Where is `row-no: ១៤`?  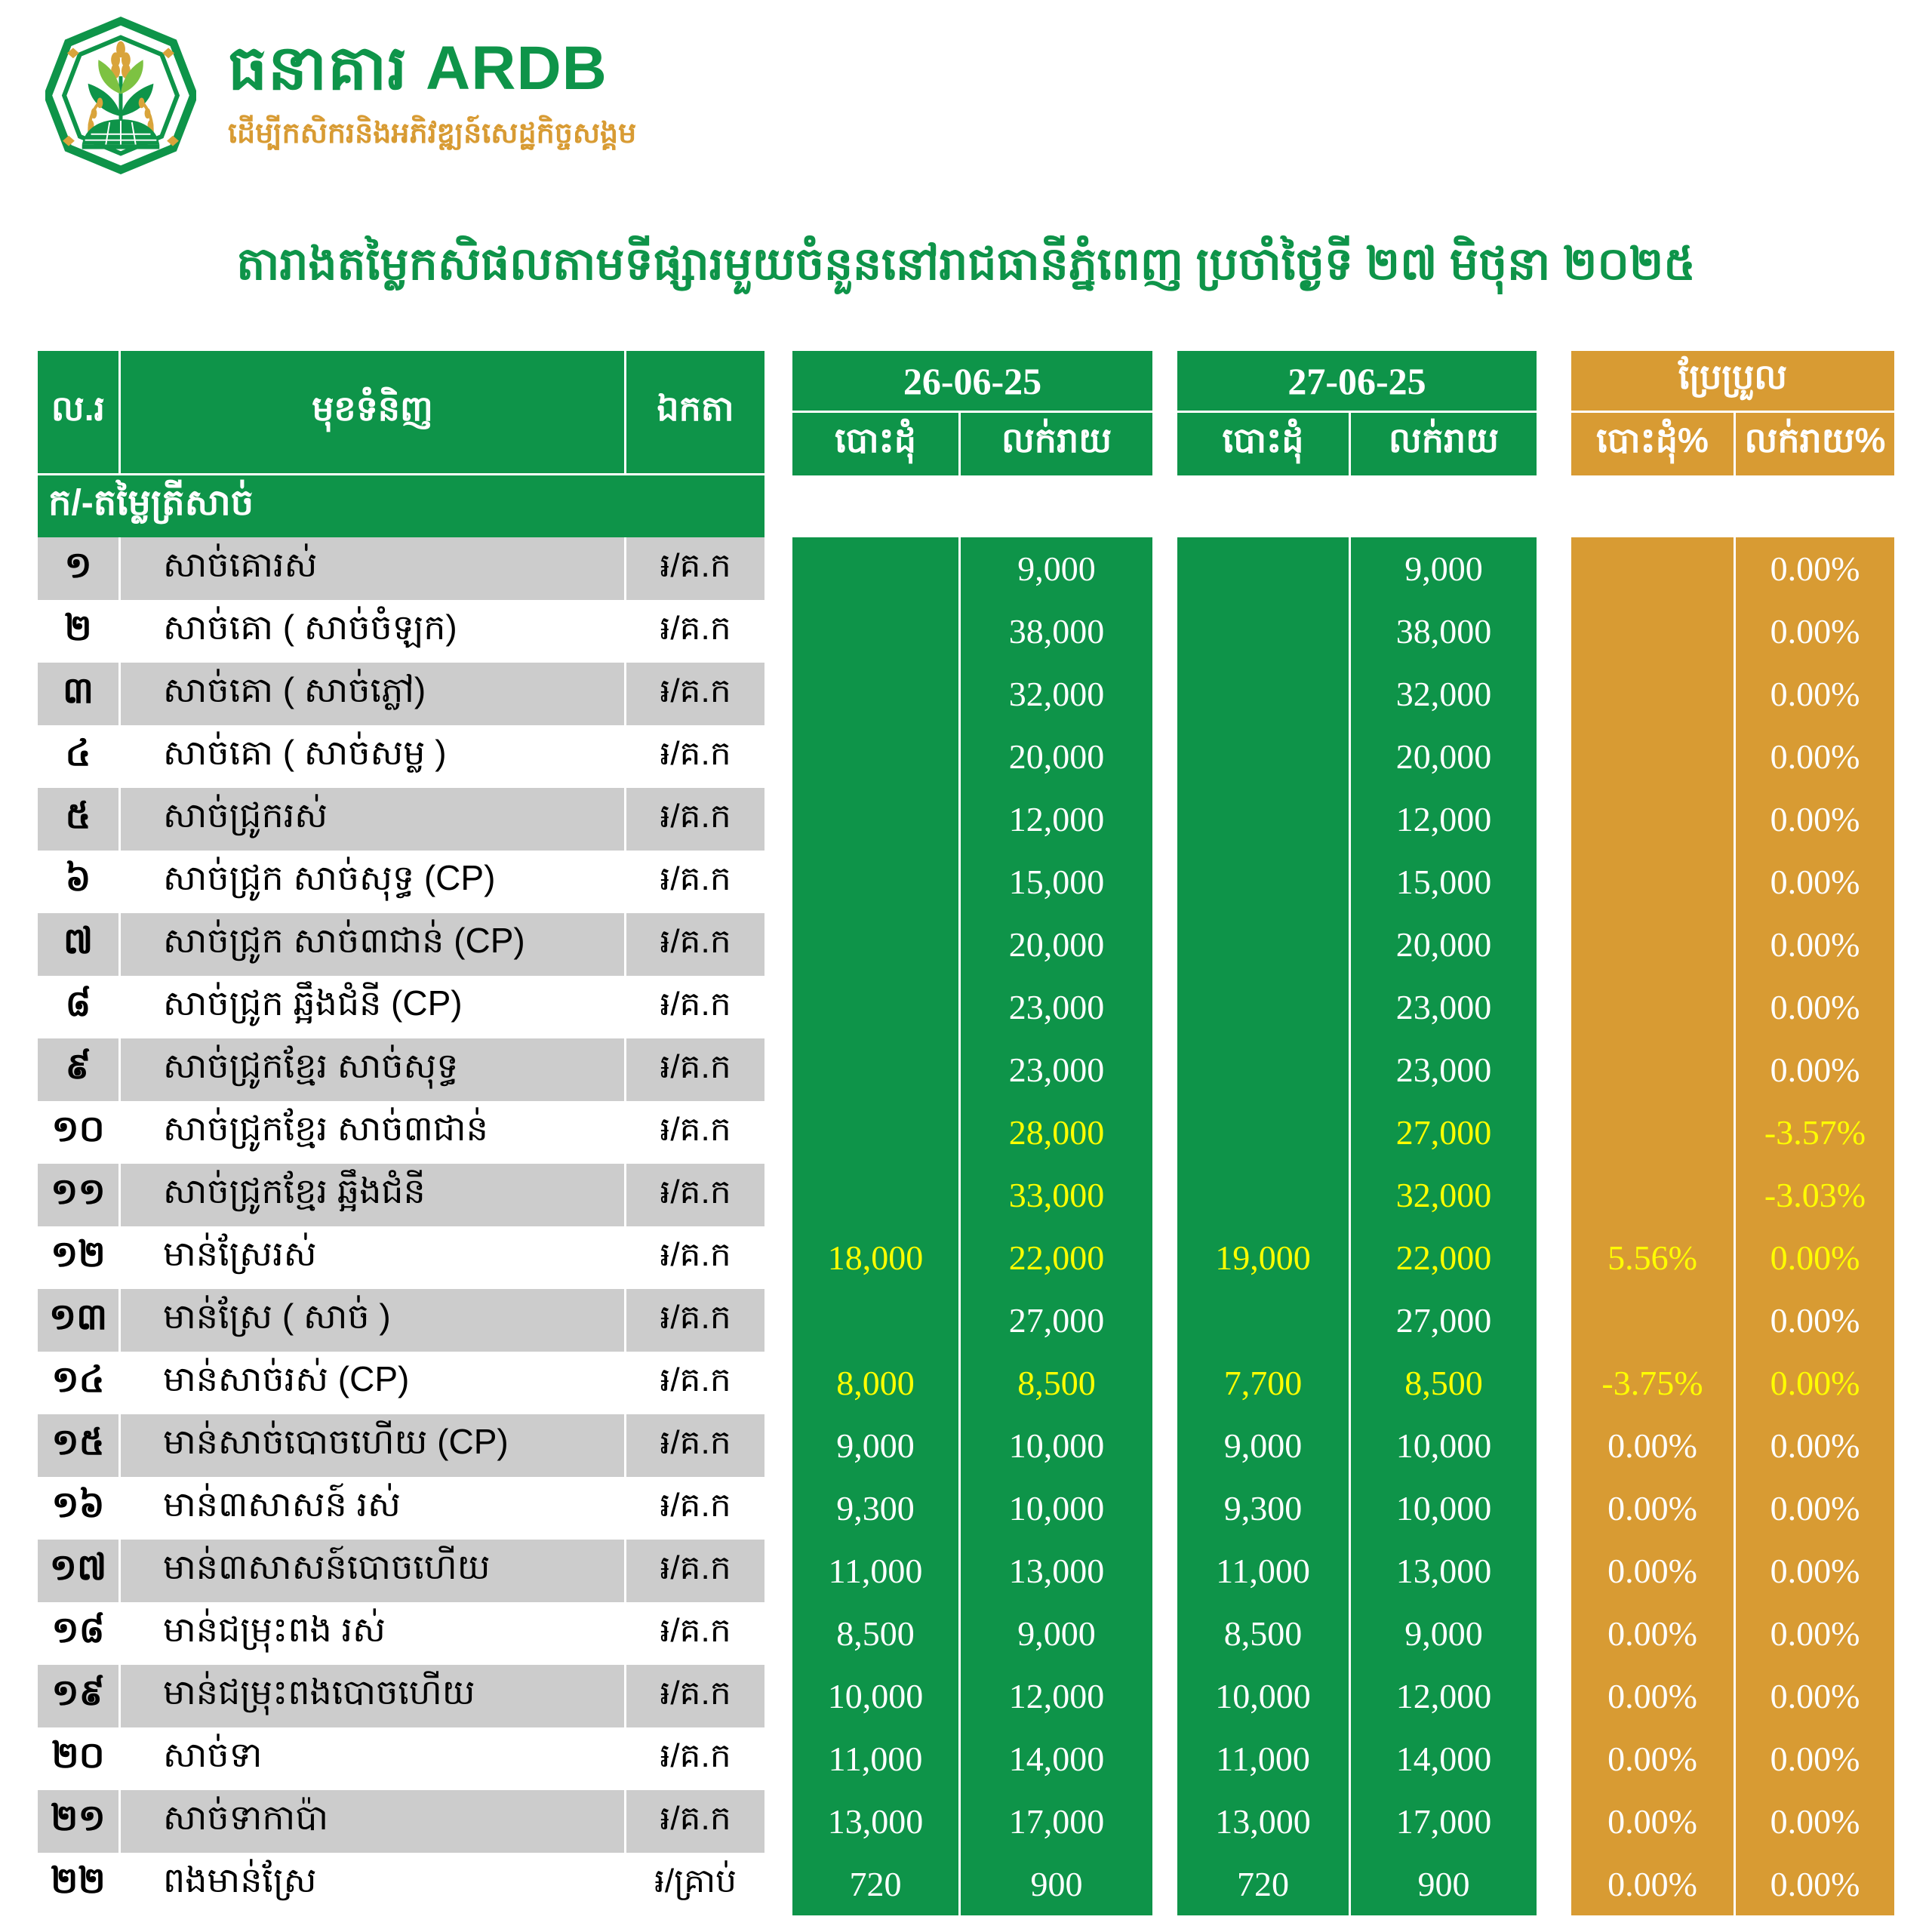
row-no: ១៤ is located at coordinates (79, 1383).